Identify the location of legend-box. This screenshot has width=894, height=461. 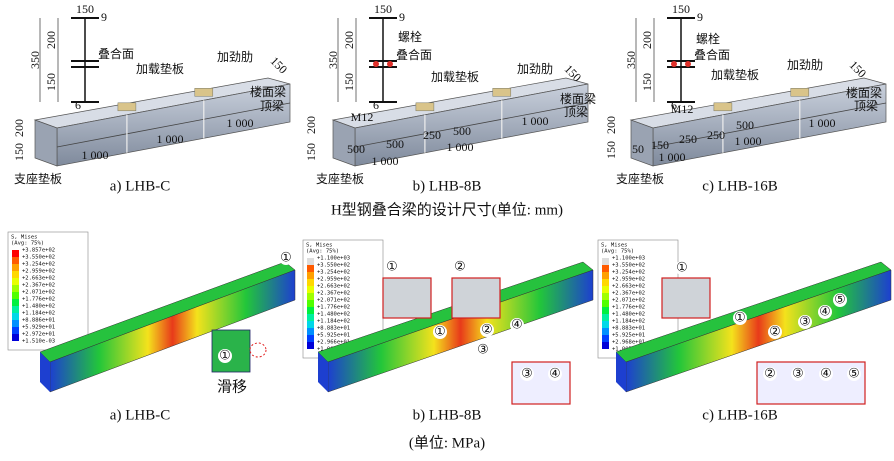
(48, 291).